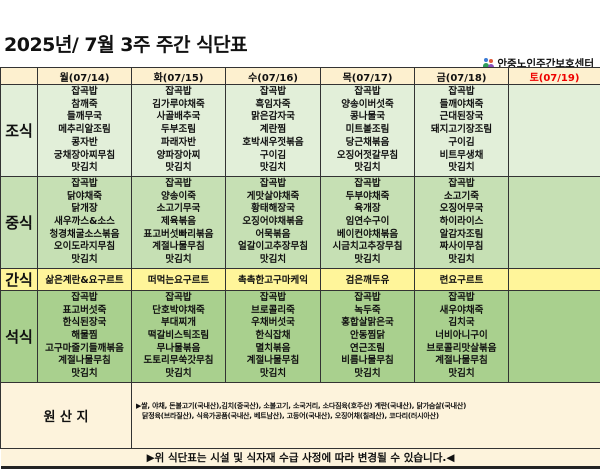 The height and width of the screenshot is (469, 600). I want to click on menu-item: 비트무생채, so click(461, 156).